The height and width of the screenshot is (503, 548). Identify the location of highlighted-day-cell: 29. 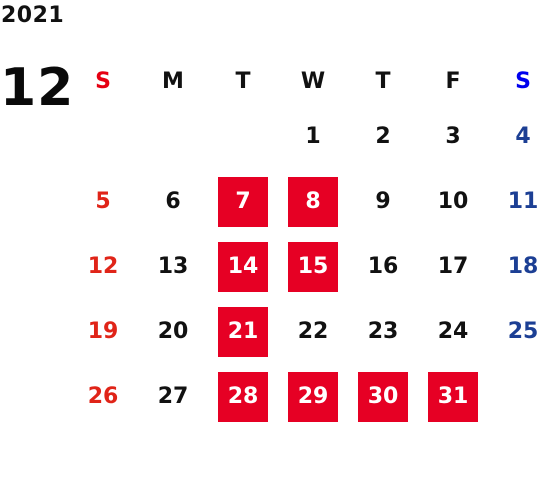
(313, 396).